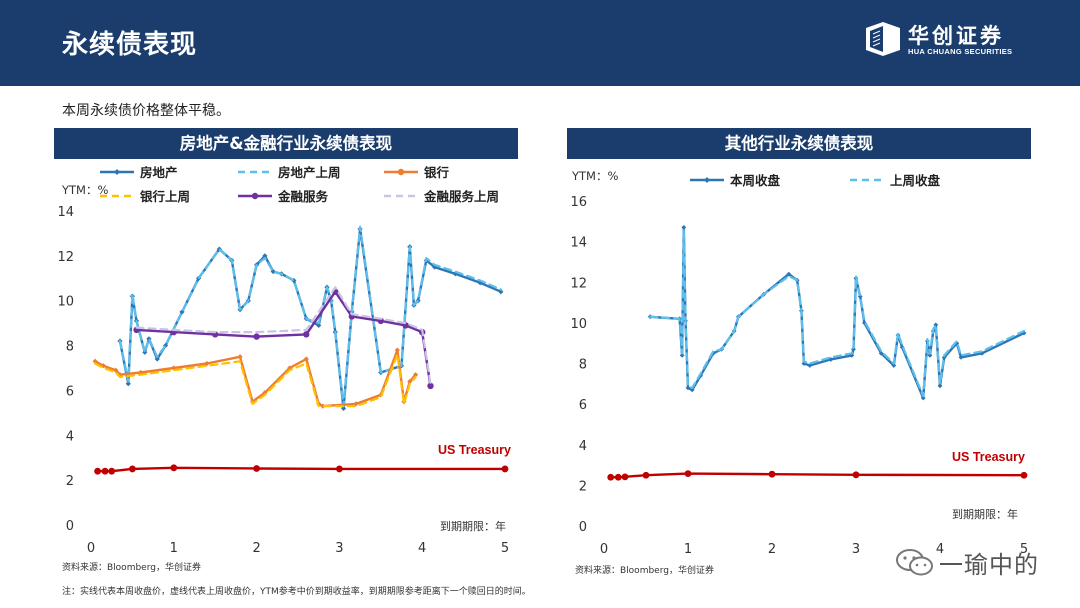 The height and width of the screenshot is (608, 1080). I want to click on chart0-series-6-line, so click(301, 469).